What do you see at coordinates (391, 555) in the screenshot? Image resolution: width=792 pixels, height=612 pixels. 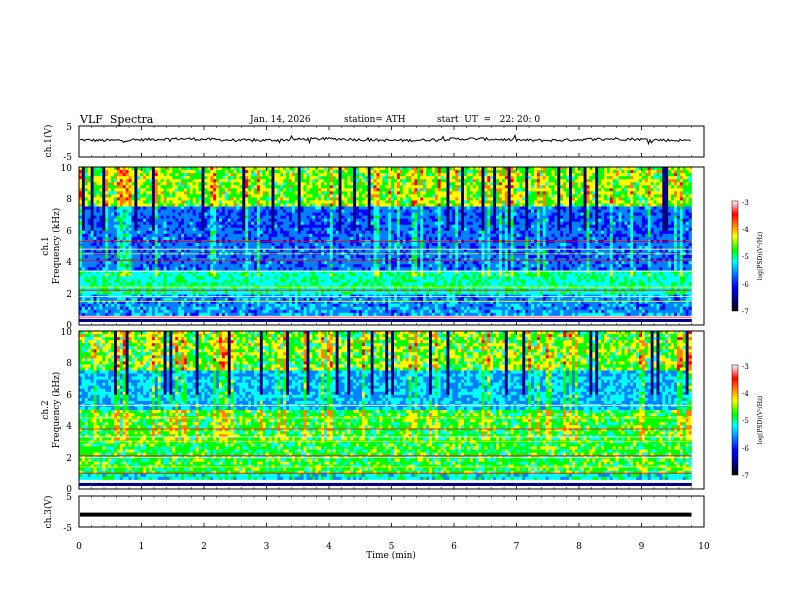 I see `x-axis-label: Time (min)` at bounding box center [391, 555].